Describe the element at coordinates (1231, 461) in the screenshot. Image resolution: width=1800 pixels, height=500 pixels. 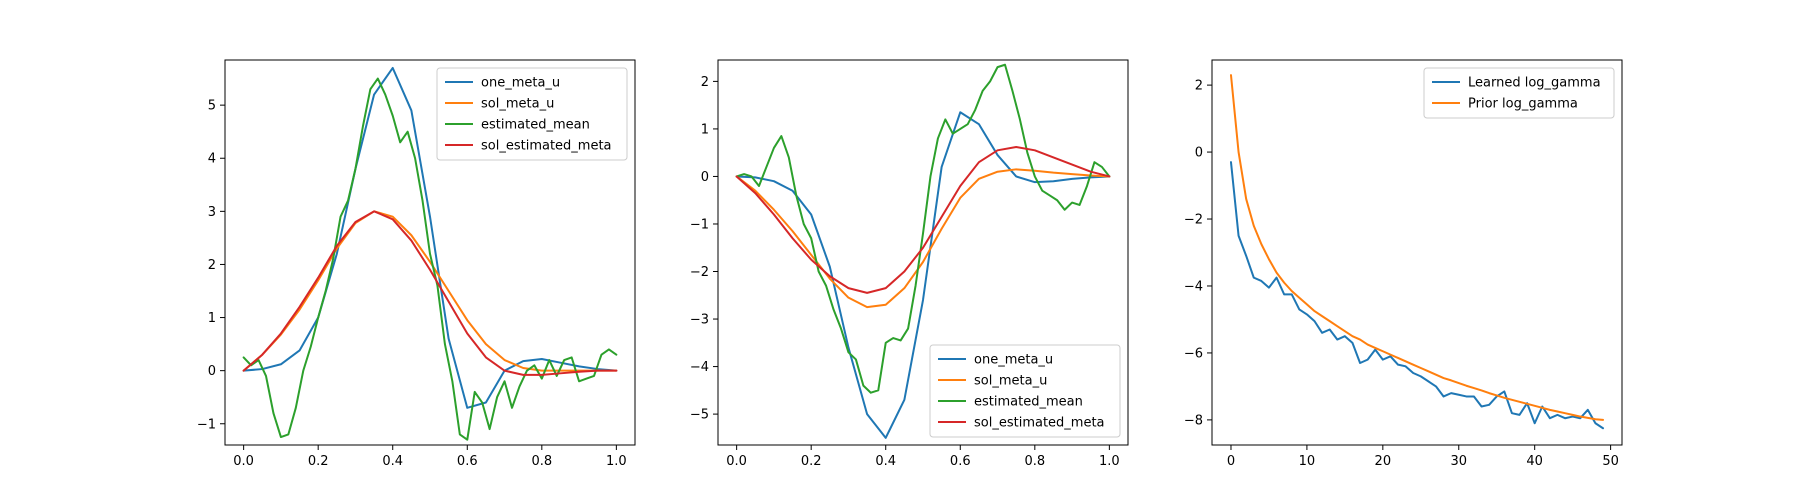
I see `x-tick-label: 0` at that location.